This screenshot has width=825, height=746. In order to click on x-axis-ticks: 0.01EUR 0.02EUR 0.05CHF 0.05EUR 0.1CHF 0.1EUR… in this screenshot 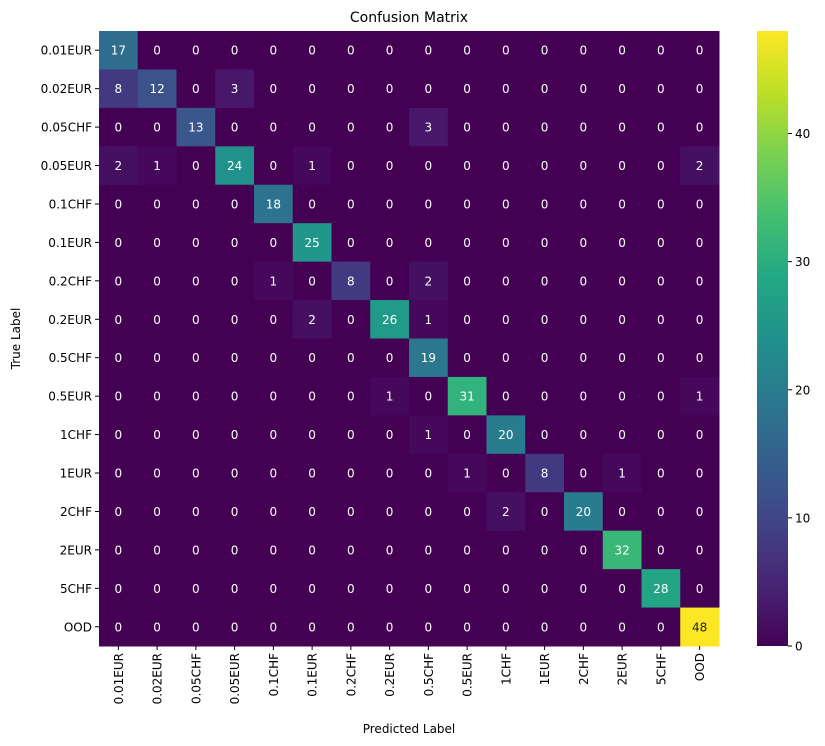, I will do `click(409, 675)`.